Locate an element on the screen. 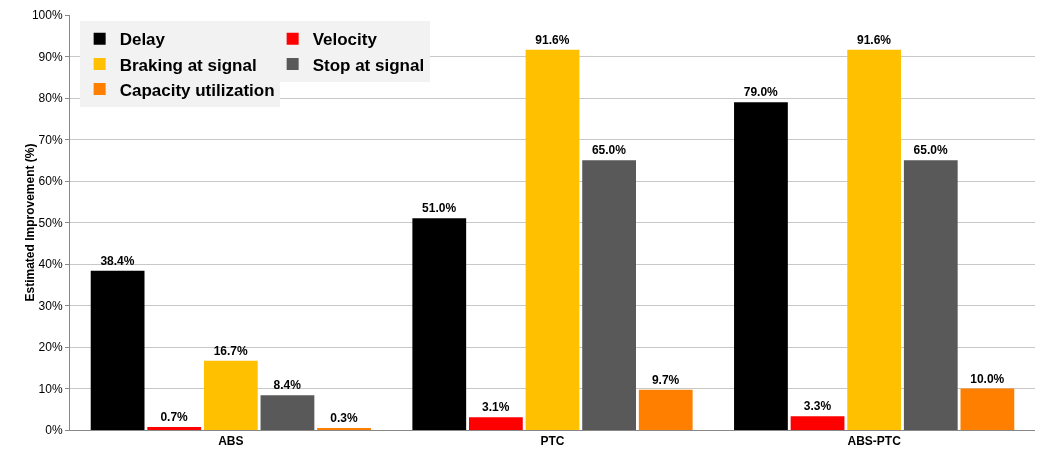 This screenshot has width=1043, height=464. data-label: 38.4% is located at coordinates (117, 260).